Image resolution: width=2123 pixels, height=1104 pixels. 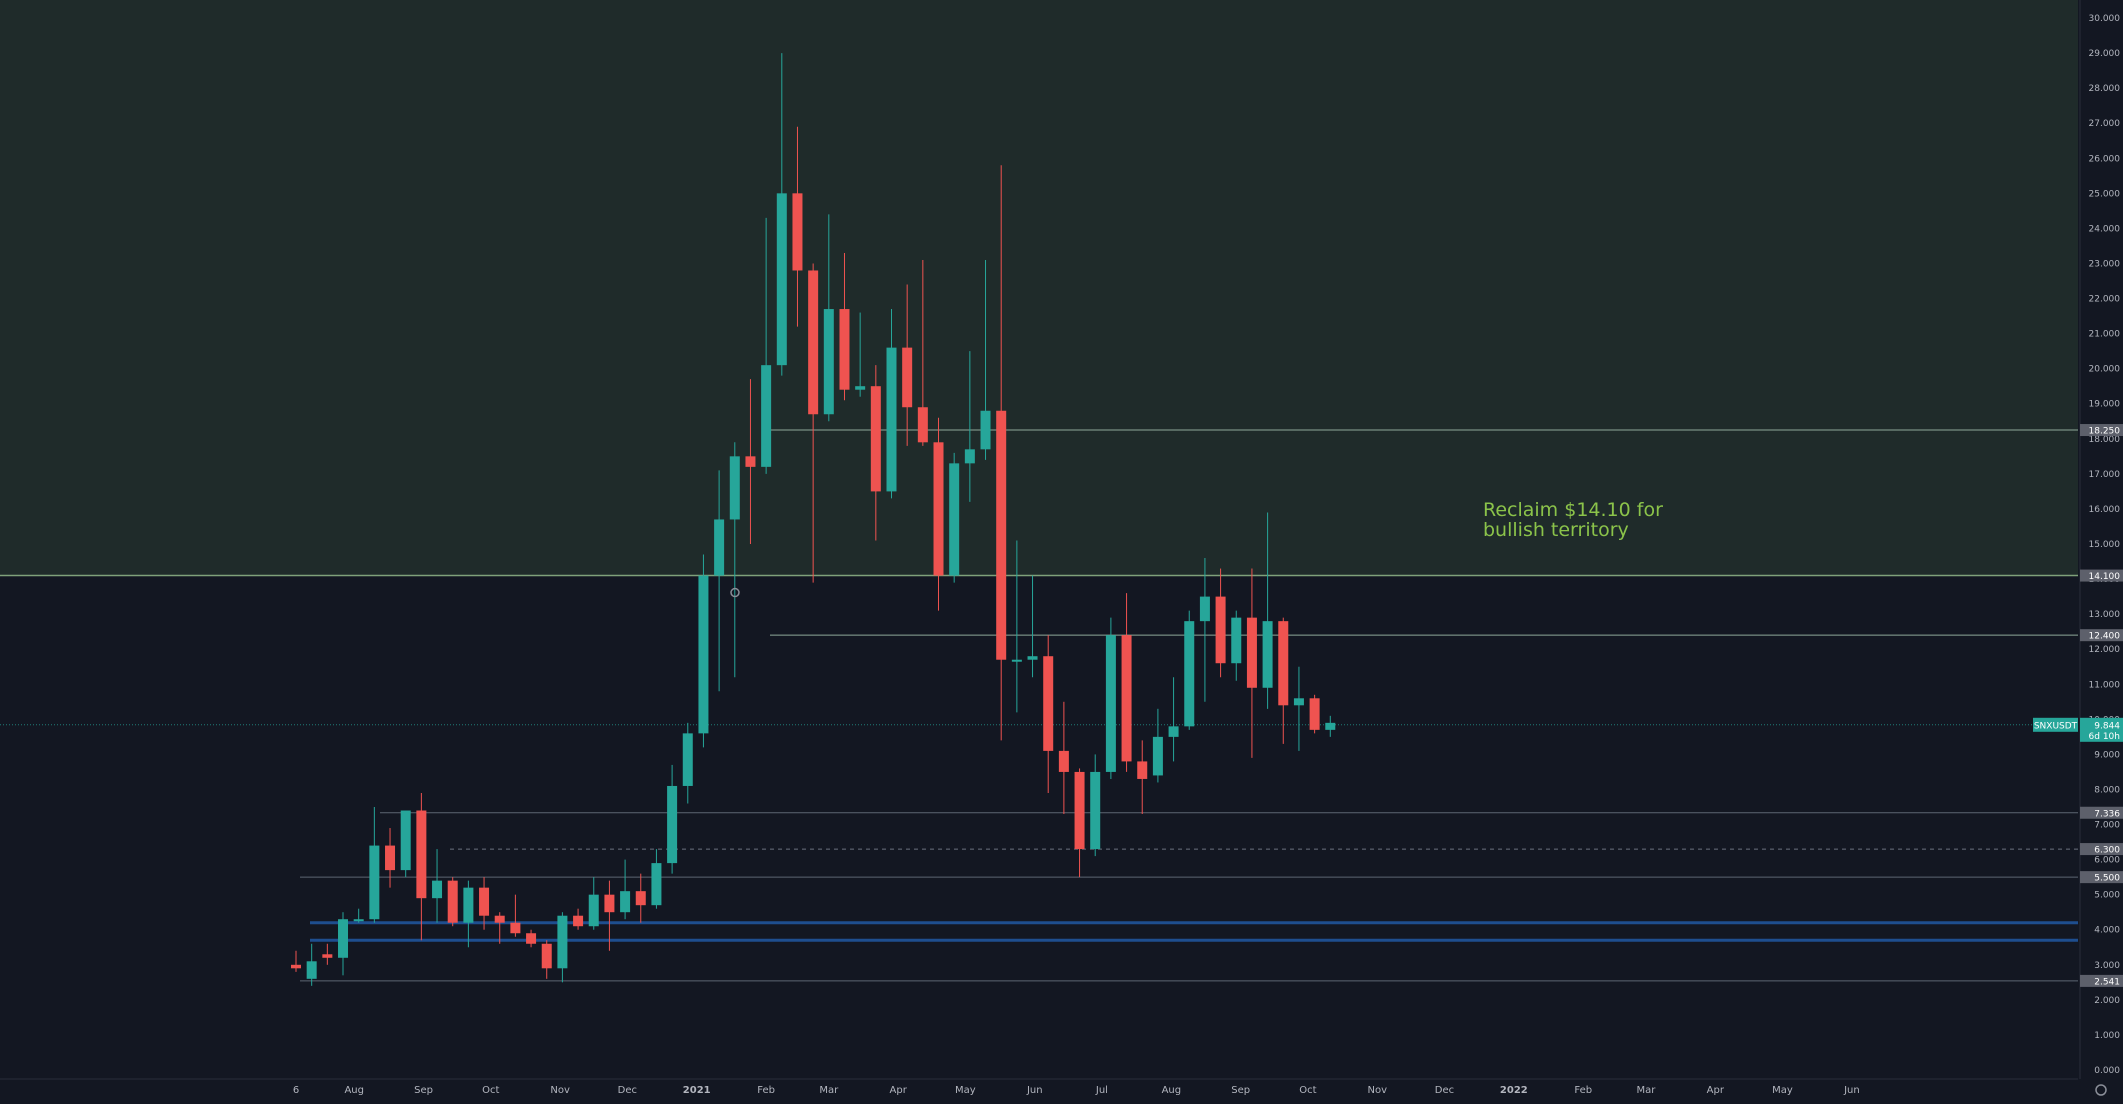 I want to click on current-price-tag, so click(x=2101, y=729).